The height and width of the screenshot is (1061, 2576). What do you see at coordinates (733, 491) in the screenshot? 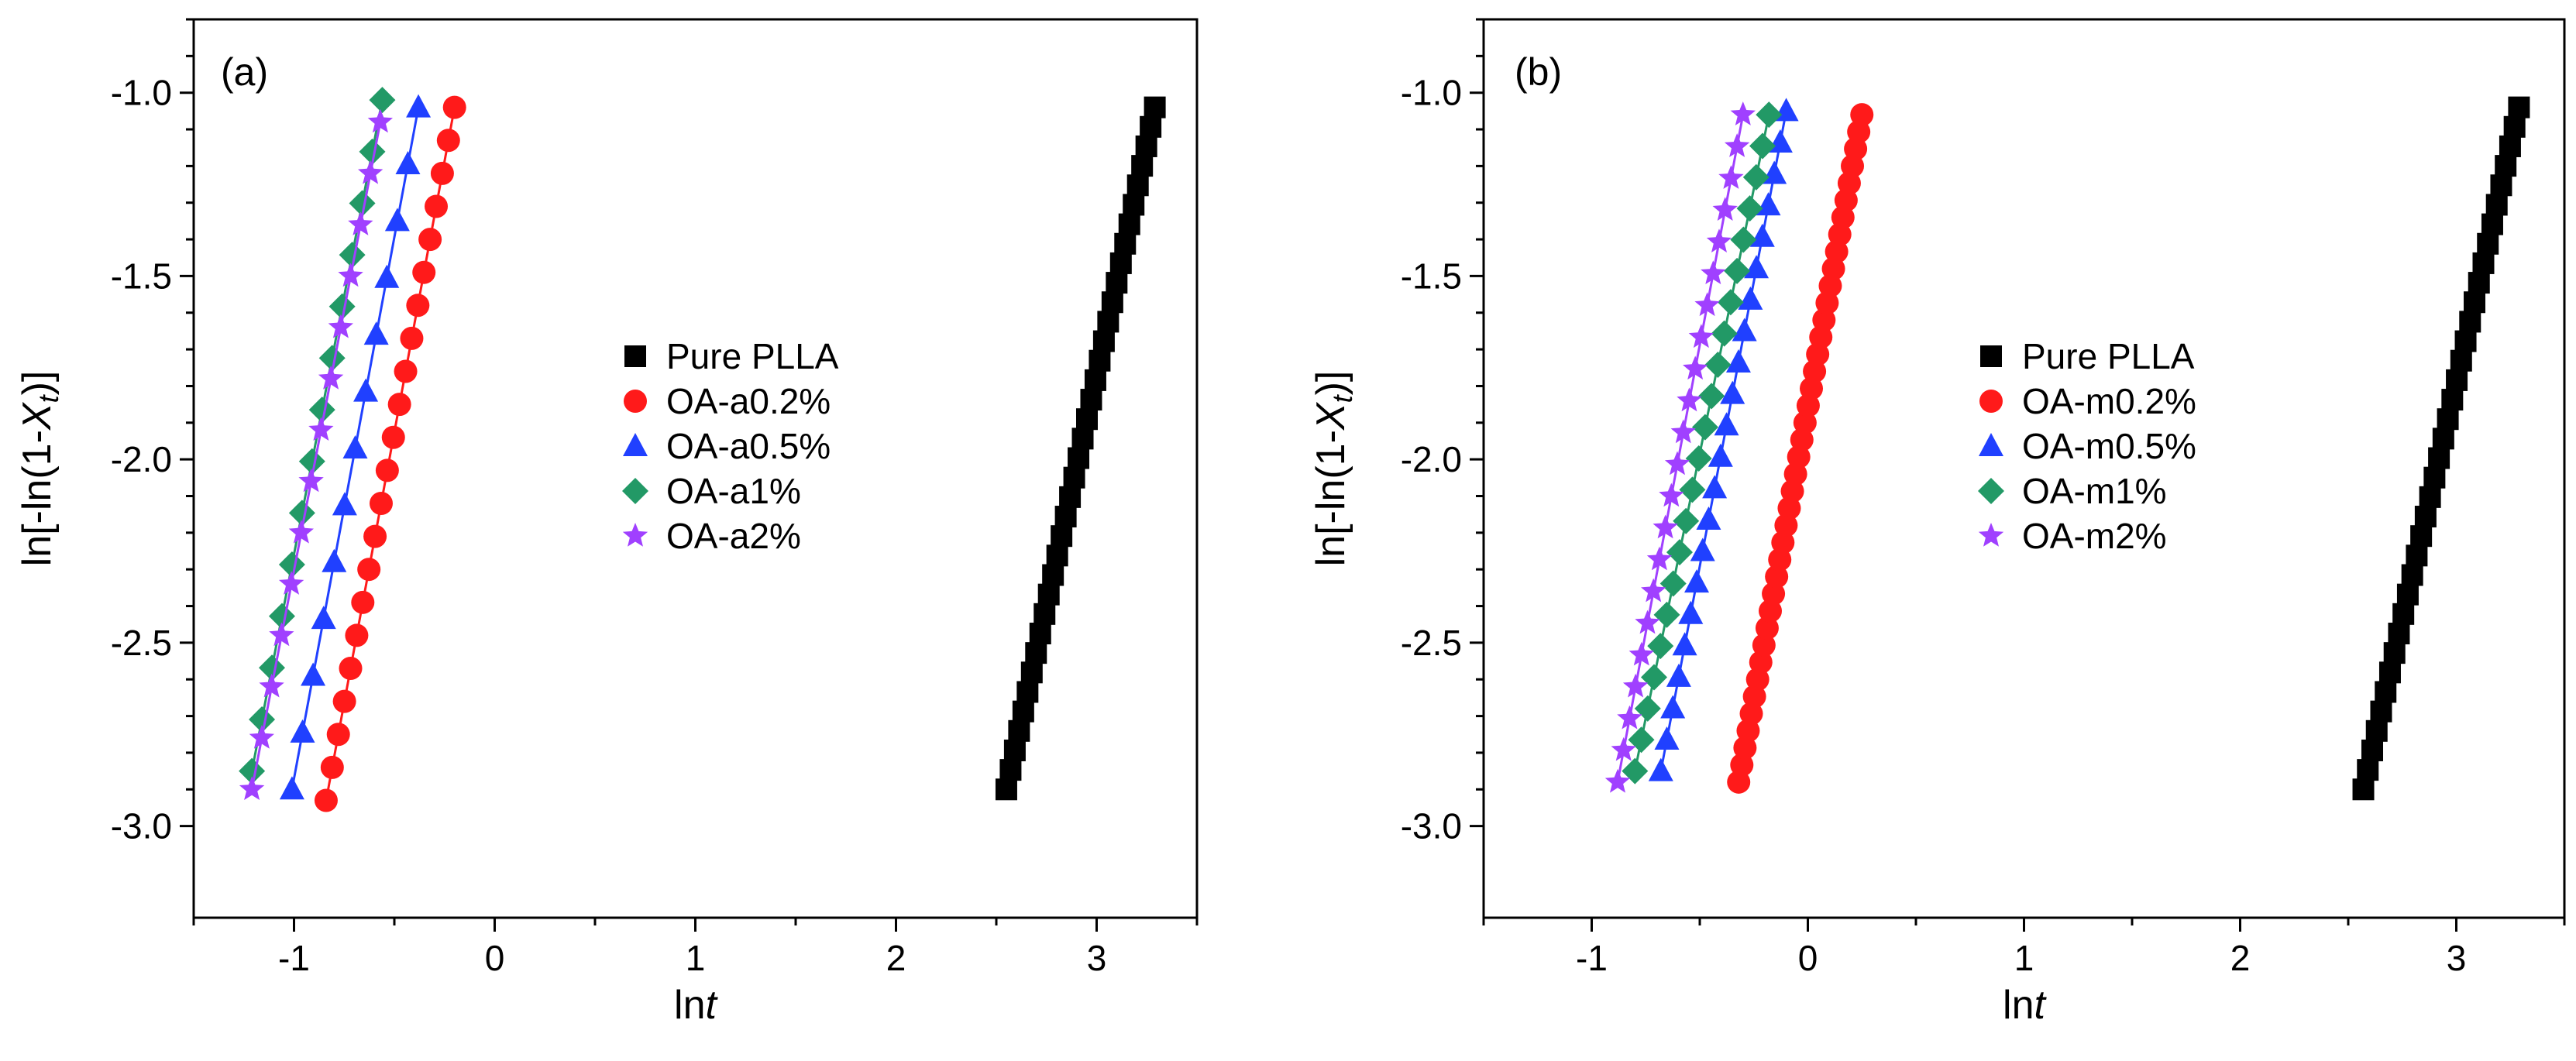
I see `legend-label: OA-a1%` at bounding box center [733, 491].